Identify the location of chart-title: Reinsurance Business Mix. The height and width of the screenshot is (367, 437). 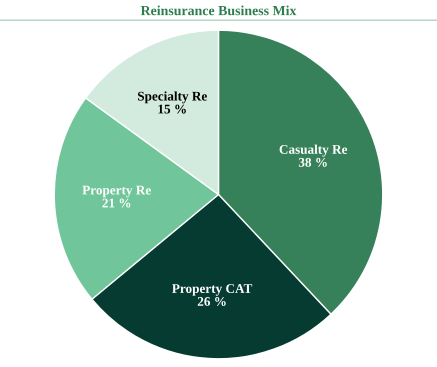
(218, 11).